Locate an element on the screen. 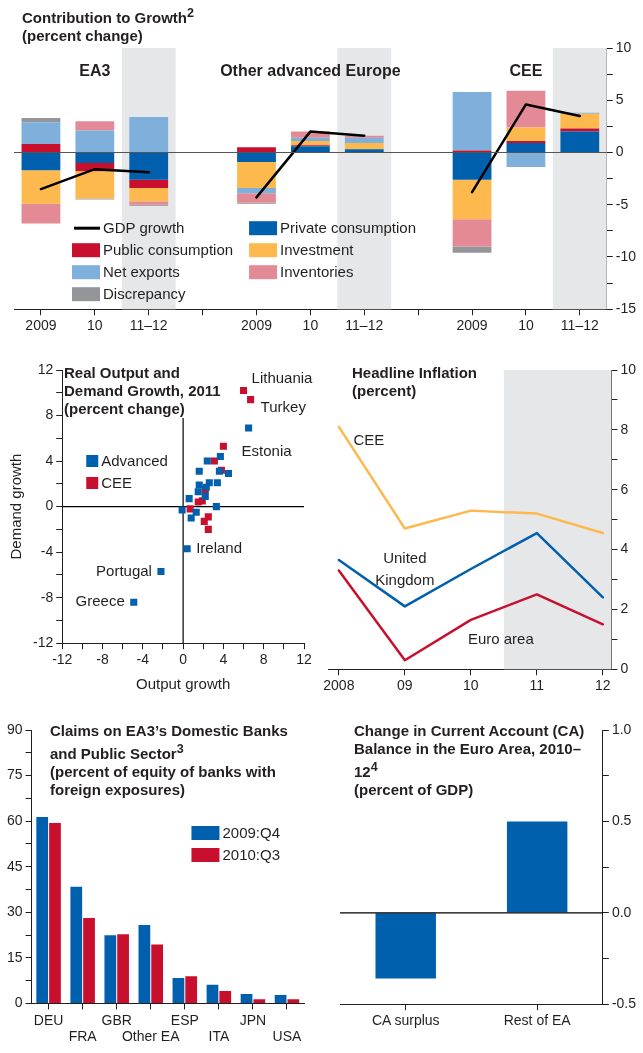  y-tick-label: 1.0 is located at coordinates (621, 728).